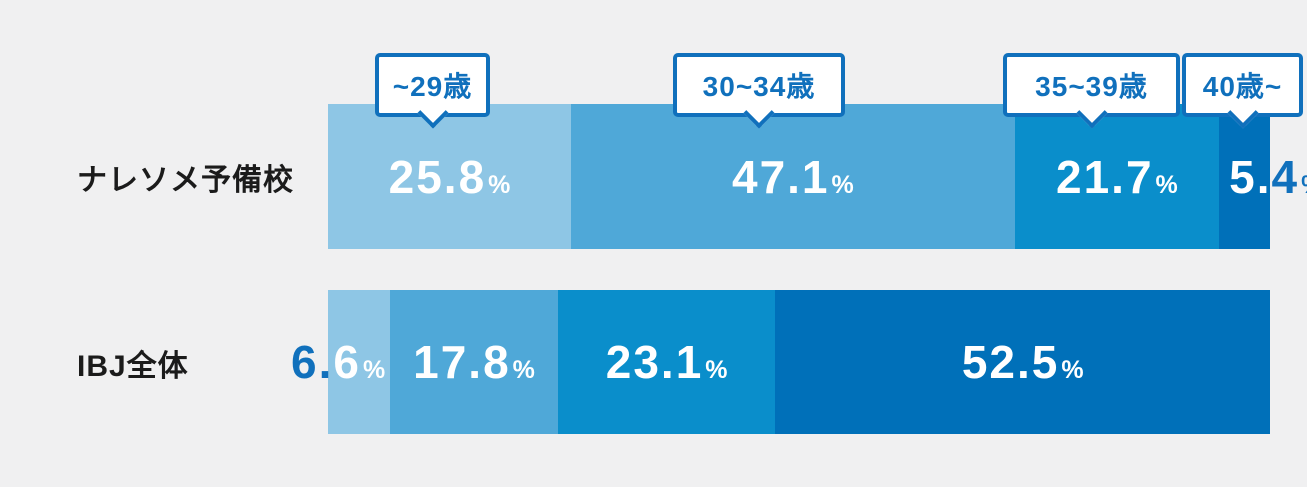  I want to click on callout-40-plus-label: 40歳~, so click(1242, 86).